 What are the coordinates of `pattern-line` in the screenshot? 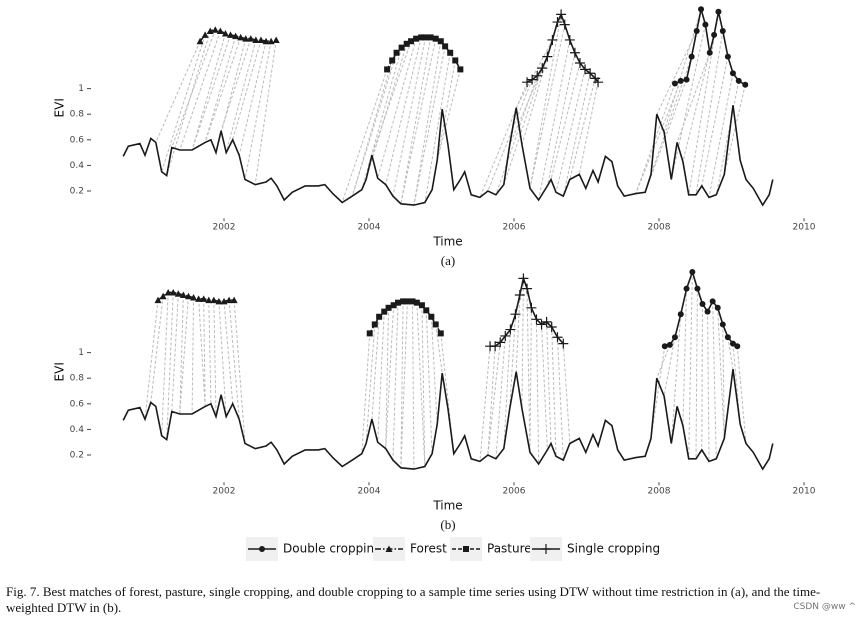 It's located at (527, 311).